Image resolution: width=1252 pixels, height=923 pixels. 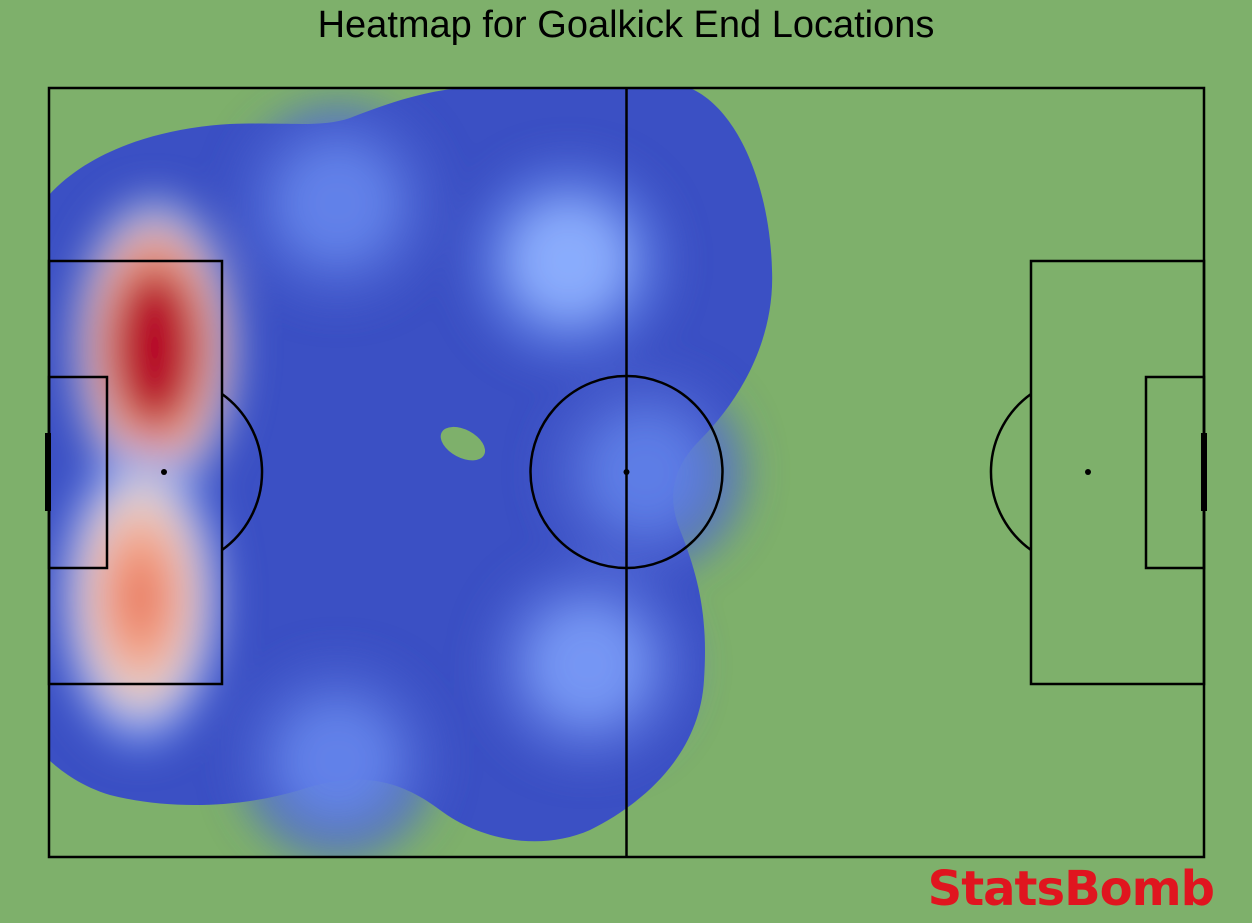 I want to click on right-penalty-arc, so click(x=1010, y=472).